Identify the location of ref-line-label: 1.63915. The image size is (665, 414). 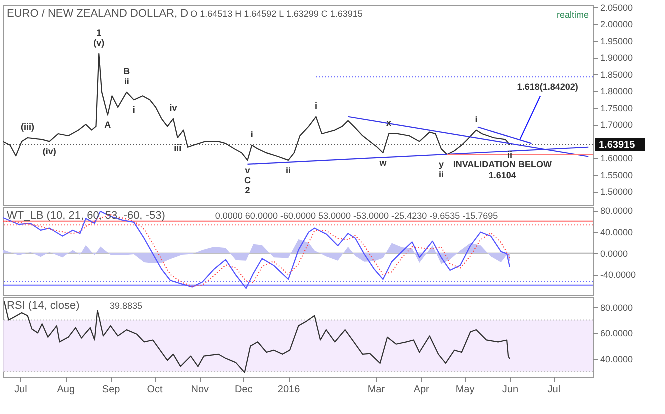
(617, 145).